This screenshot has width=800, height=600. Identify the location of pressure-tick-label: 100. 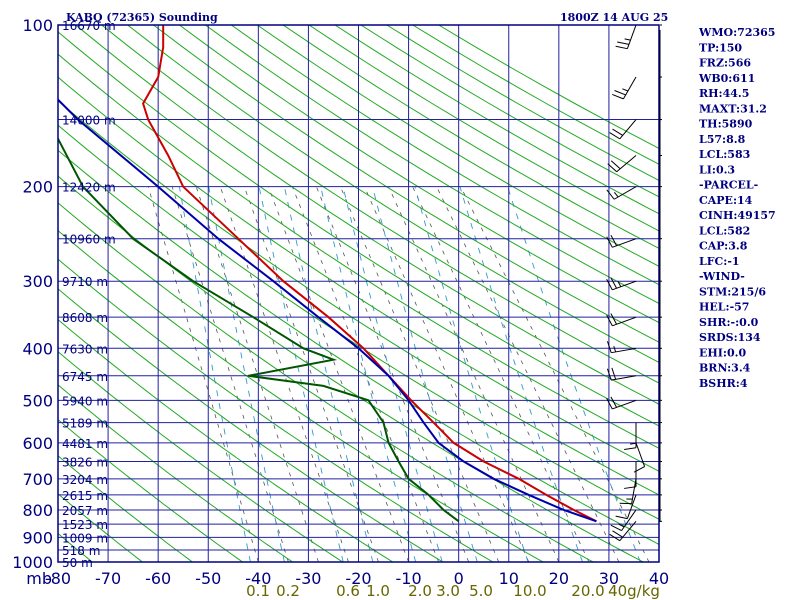
(37, 25).